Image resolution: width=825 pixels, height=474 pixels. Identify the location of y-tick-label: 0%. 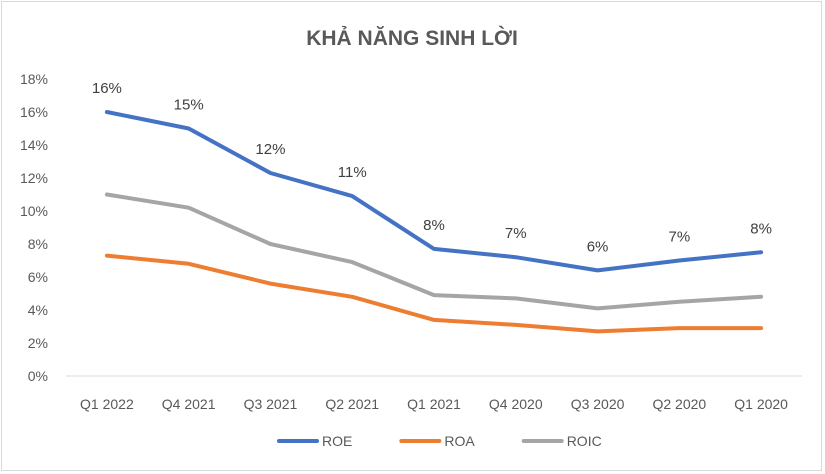
(38, 376).